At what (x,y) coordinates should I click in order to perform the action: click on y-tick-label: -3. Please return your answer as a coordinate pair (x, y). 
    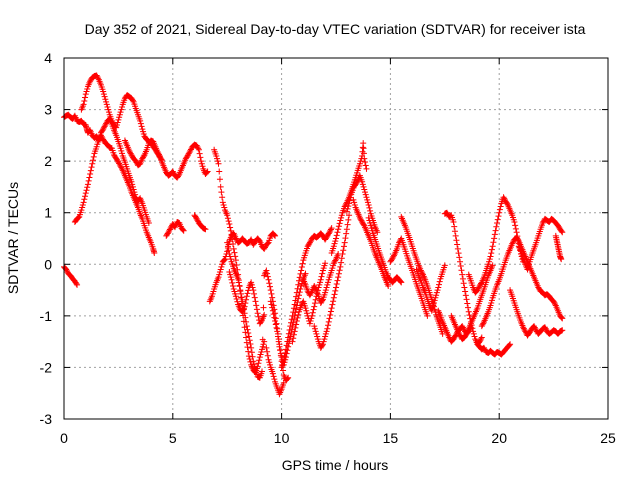
    Looking at the image, I should click on (46, 419).